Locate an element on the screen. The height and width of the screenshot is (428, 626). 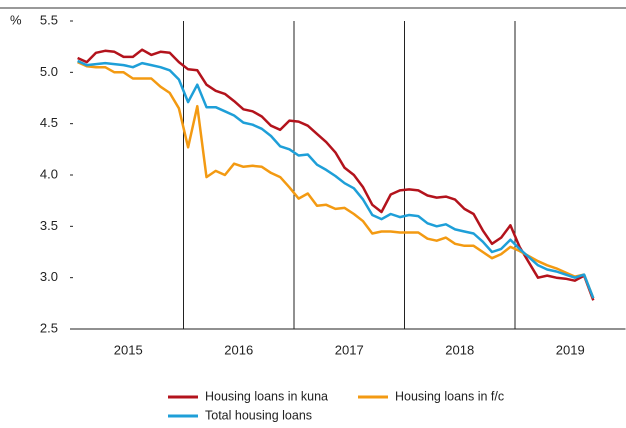
y-tick-label: 2.5 is located at coordinates (49, 327).